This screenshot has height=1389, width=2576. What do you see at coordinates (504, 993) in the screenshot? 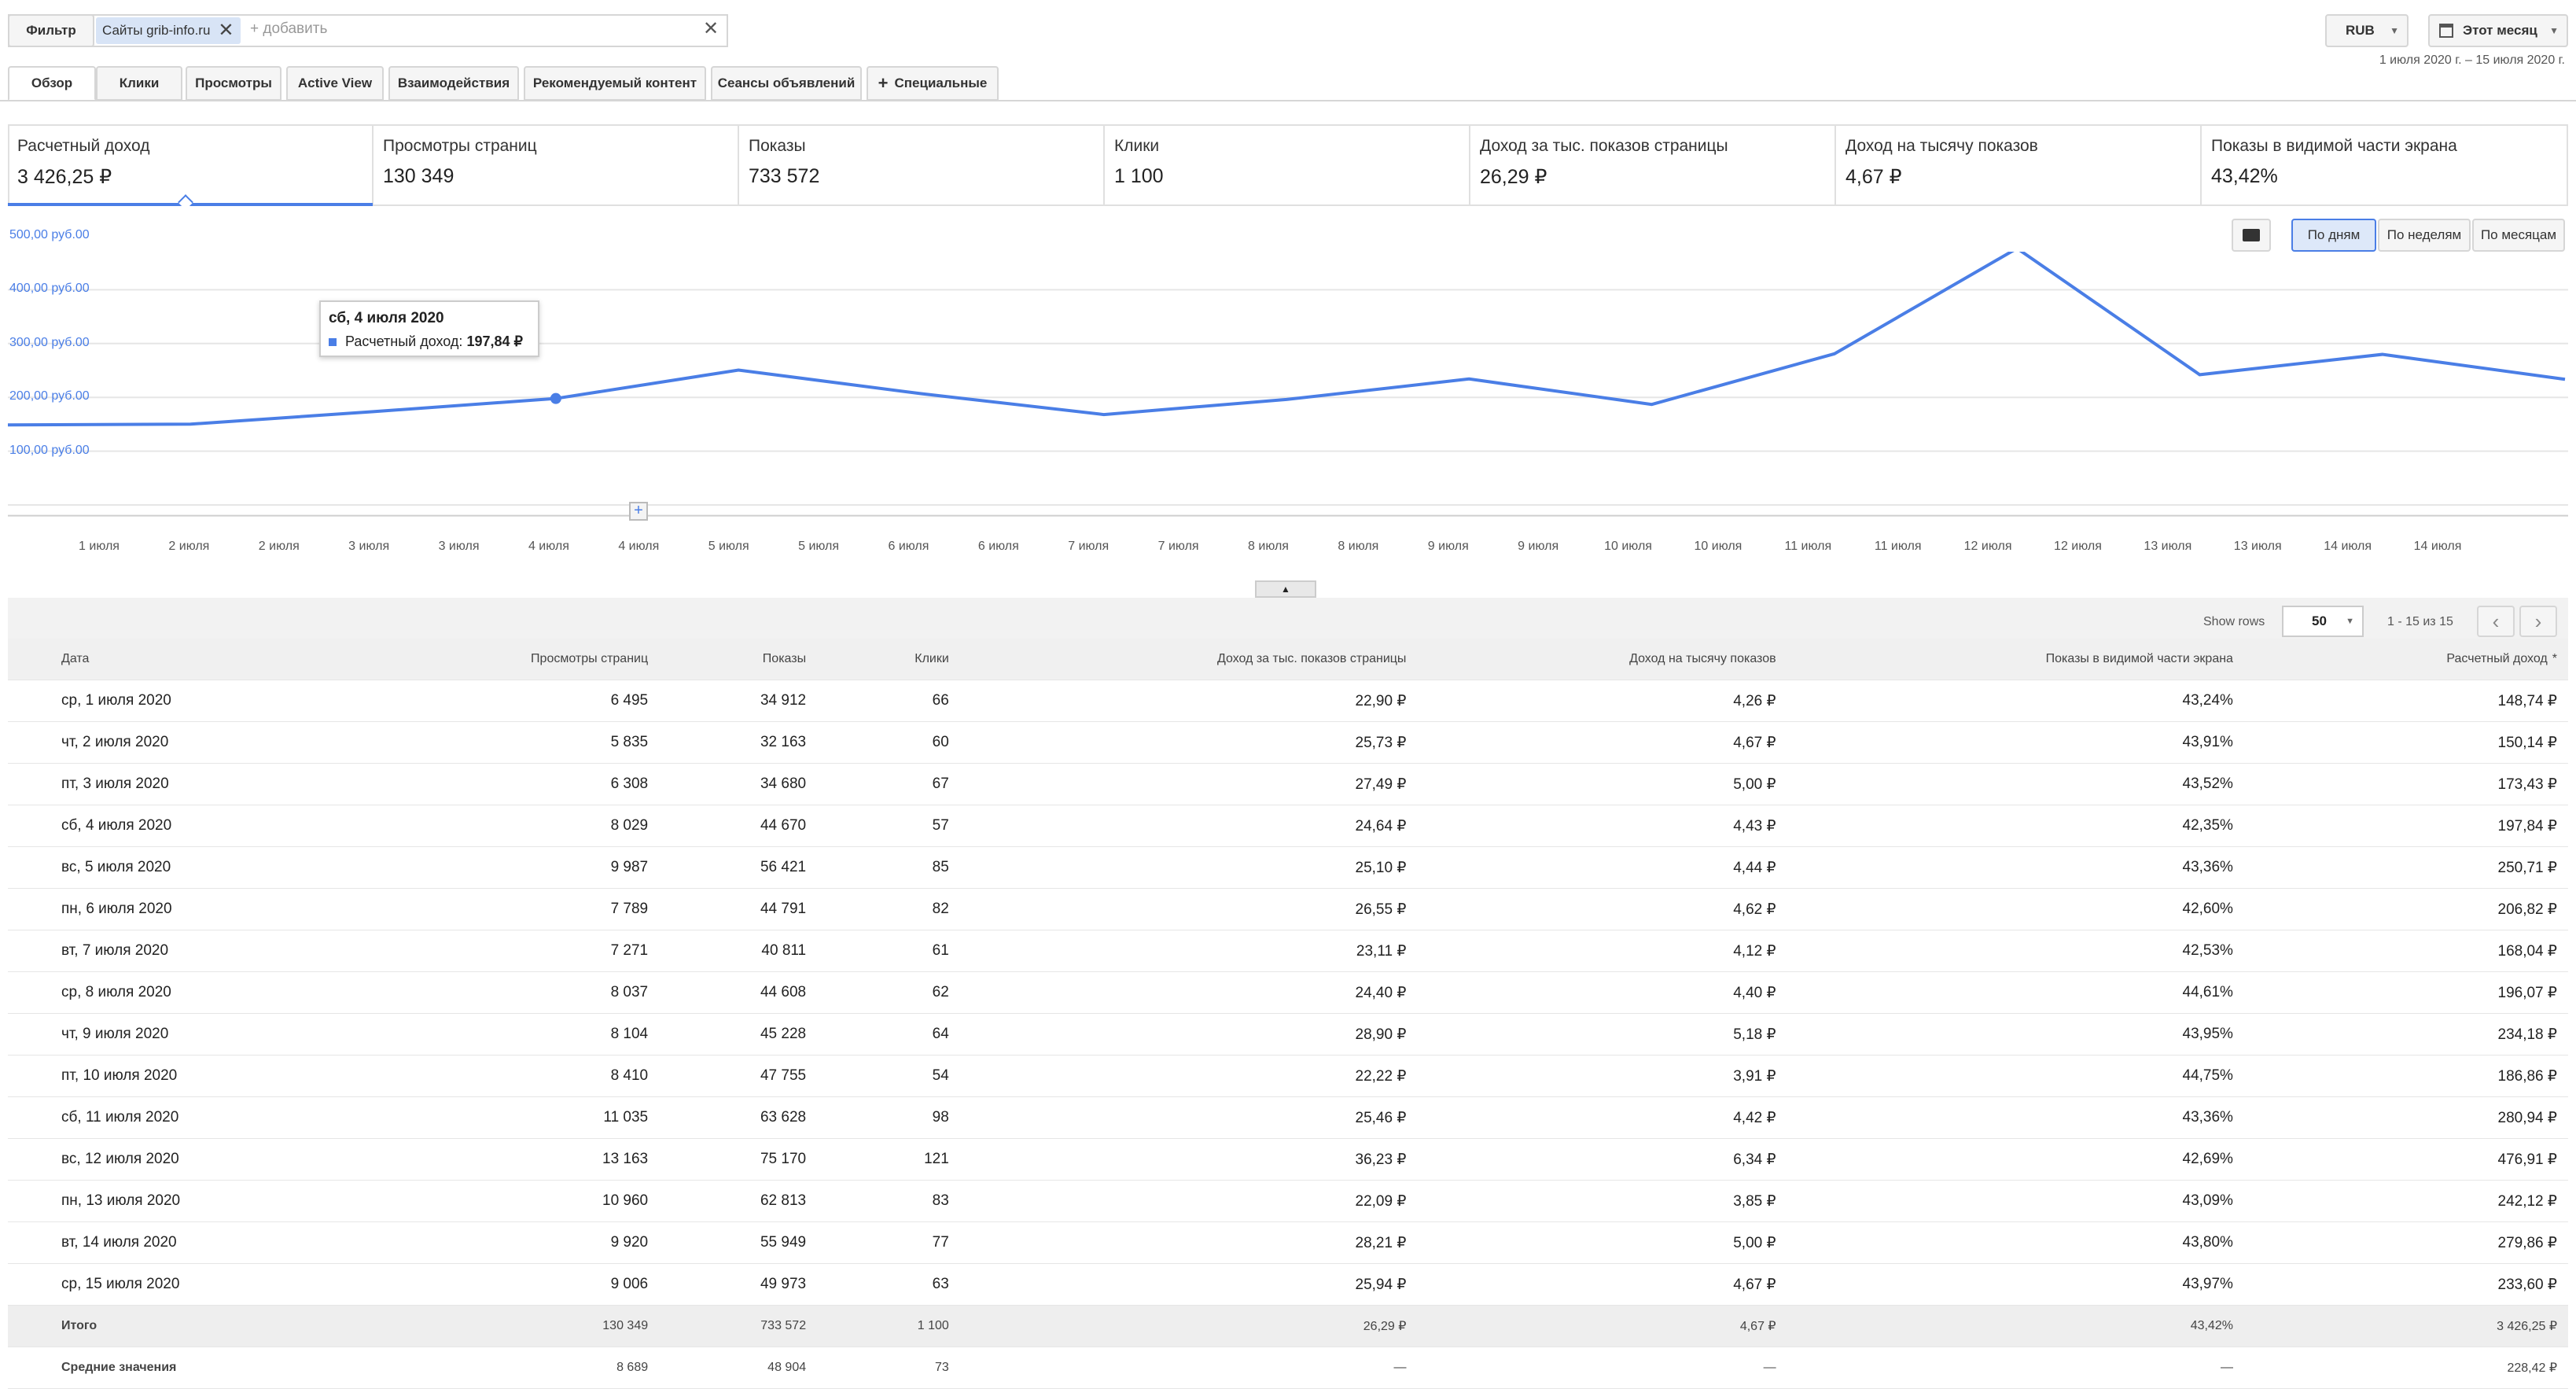
I see `table-cell: 8 037` at bounding box center [504, 993].